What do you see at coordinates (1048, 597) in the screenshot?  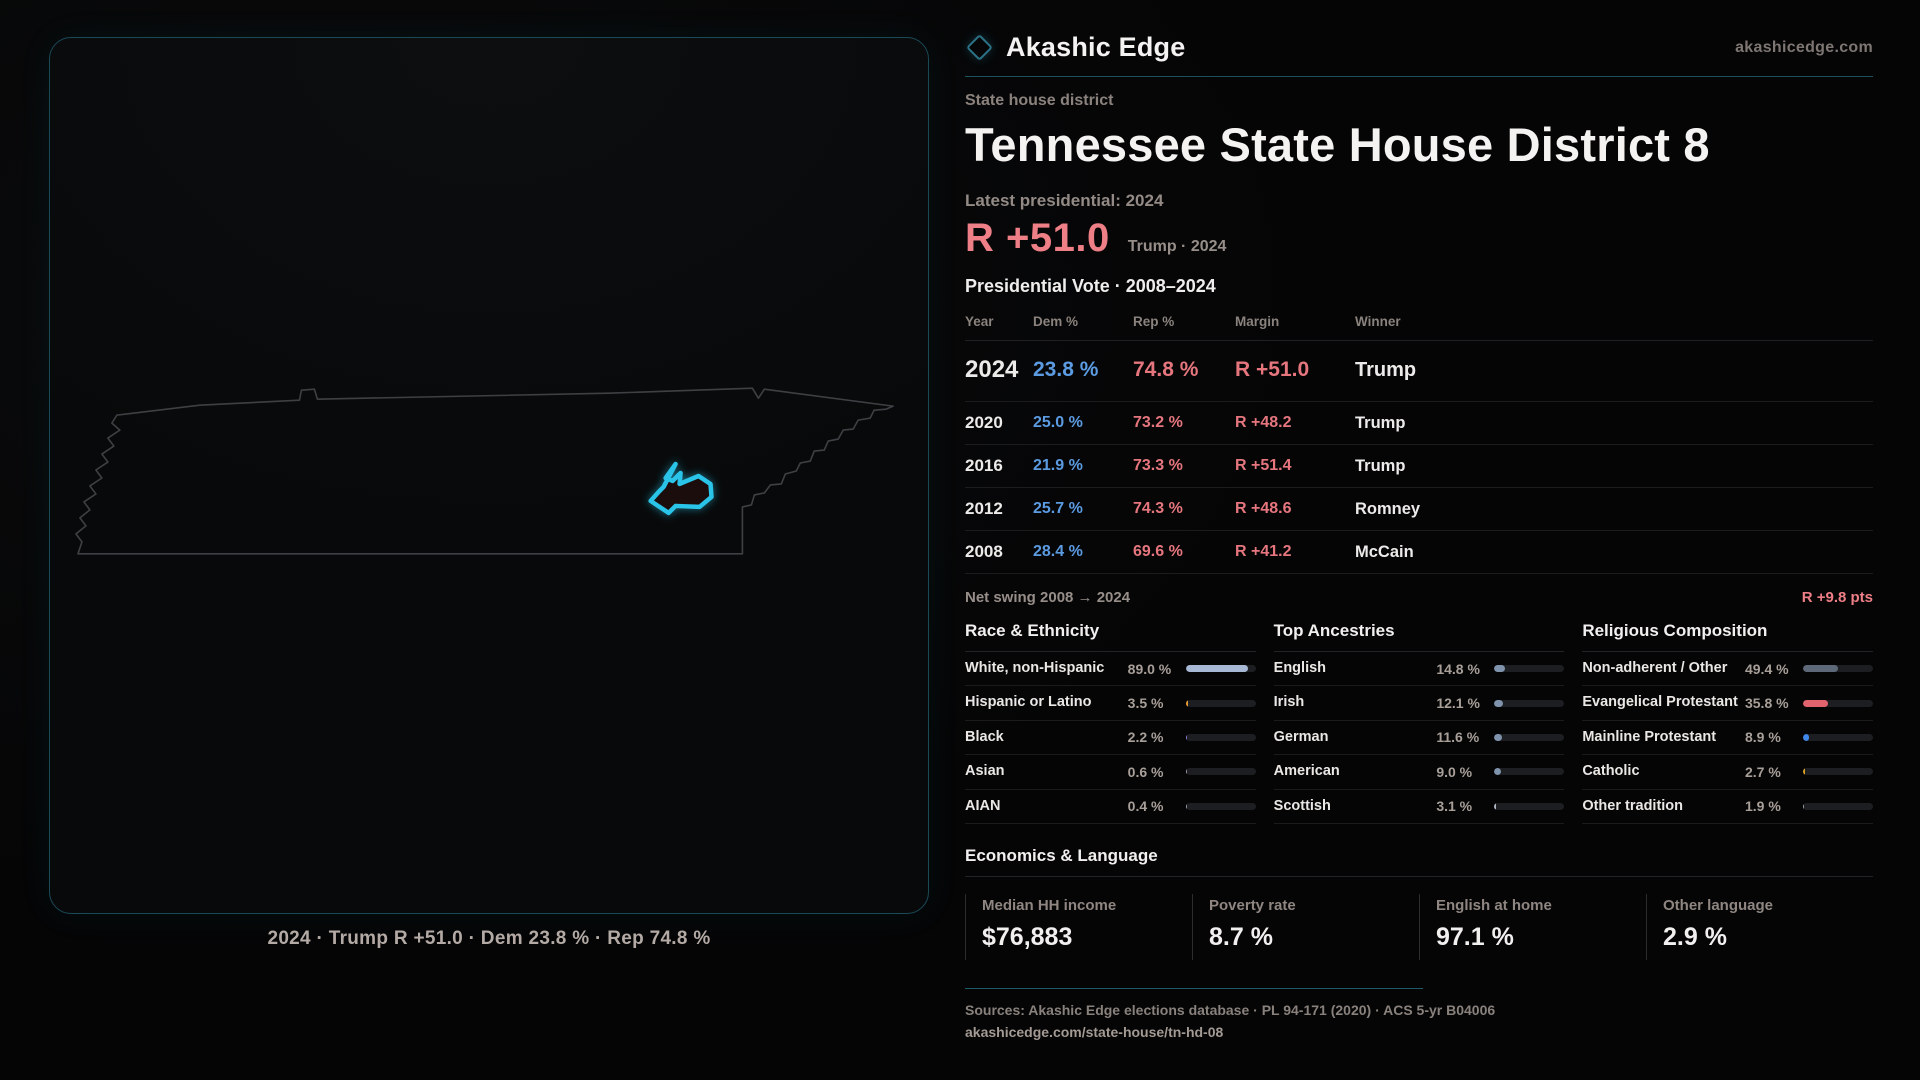 I see `net-swing-label: Net swing 2008 → 2024` at bounding box center [1048, 597].